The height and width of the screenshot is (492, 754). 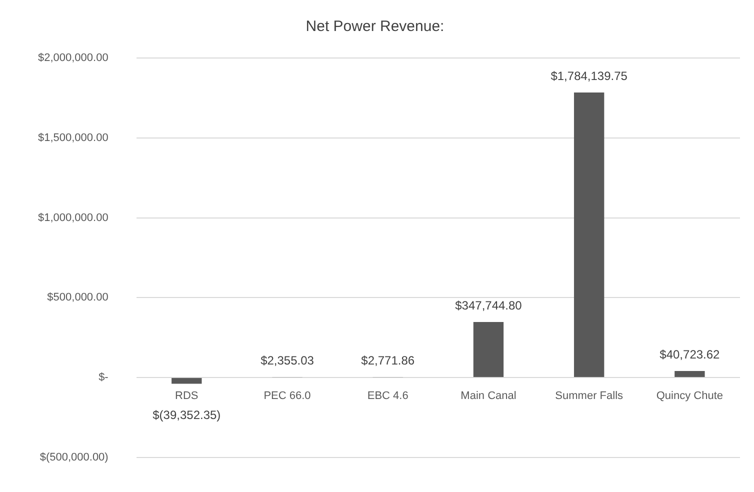 I want to click on y-tick-label: $-, so click(x=103, y=378).